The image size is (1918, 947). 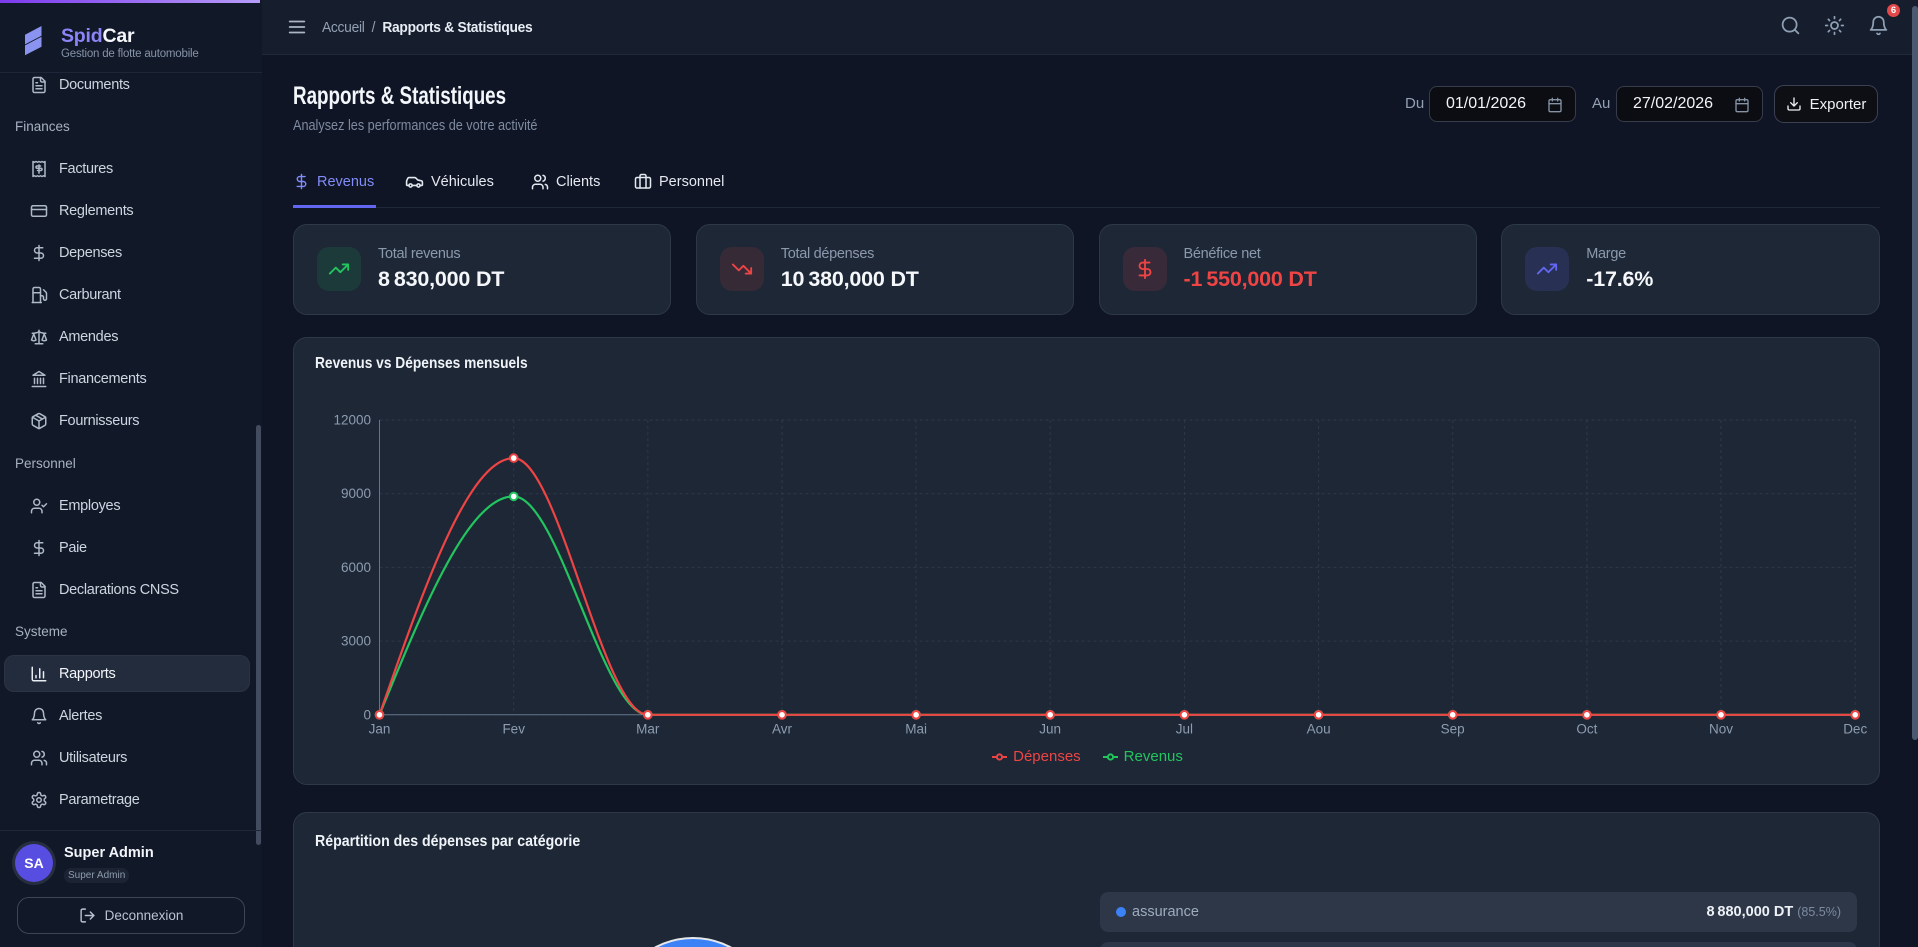 I want to click on svg-text: 3000, so click(x=356, y=641).